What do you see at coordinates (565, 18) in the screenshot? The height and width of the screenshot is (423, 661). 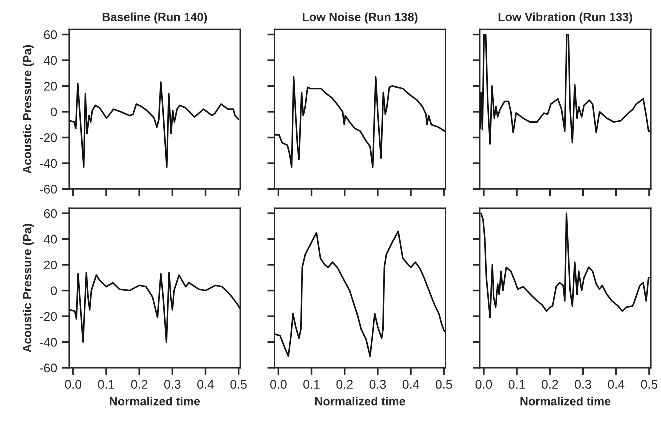 I see `chart-title: Low Vibration (Run 133)` at bounding box center [565, 18].